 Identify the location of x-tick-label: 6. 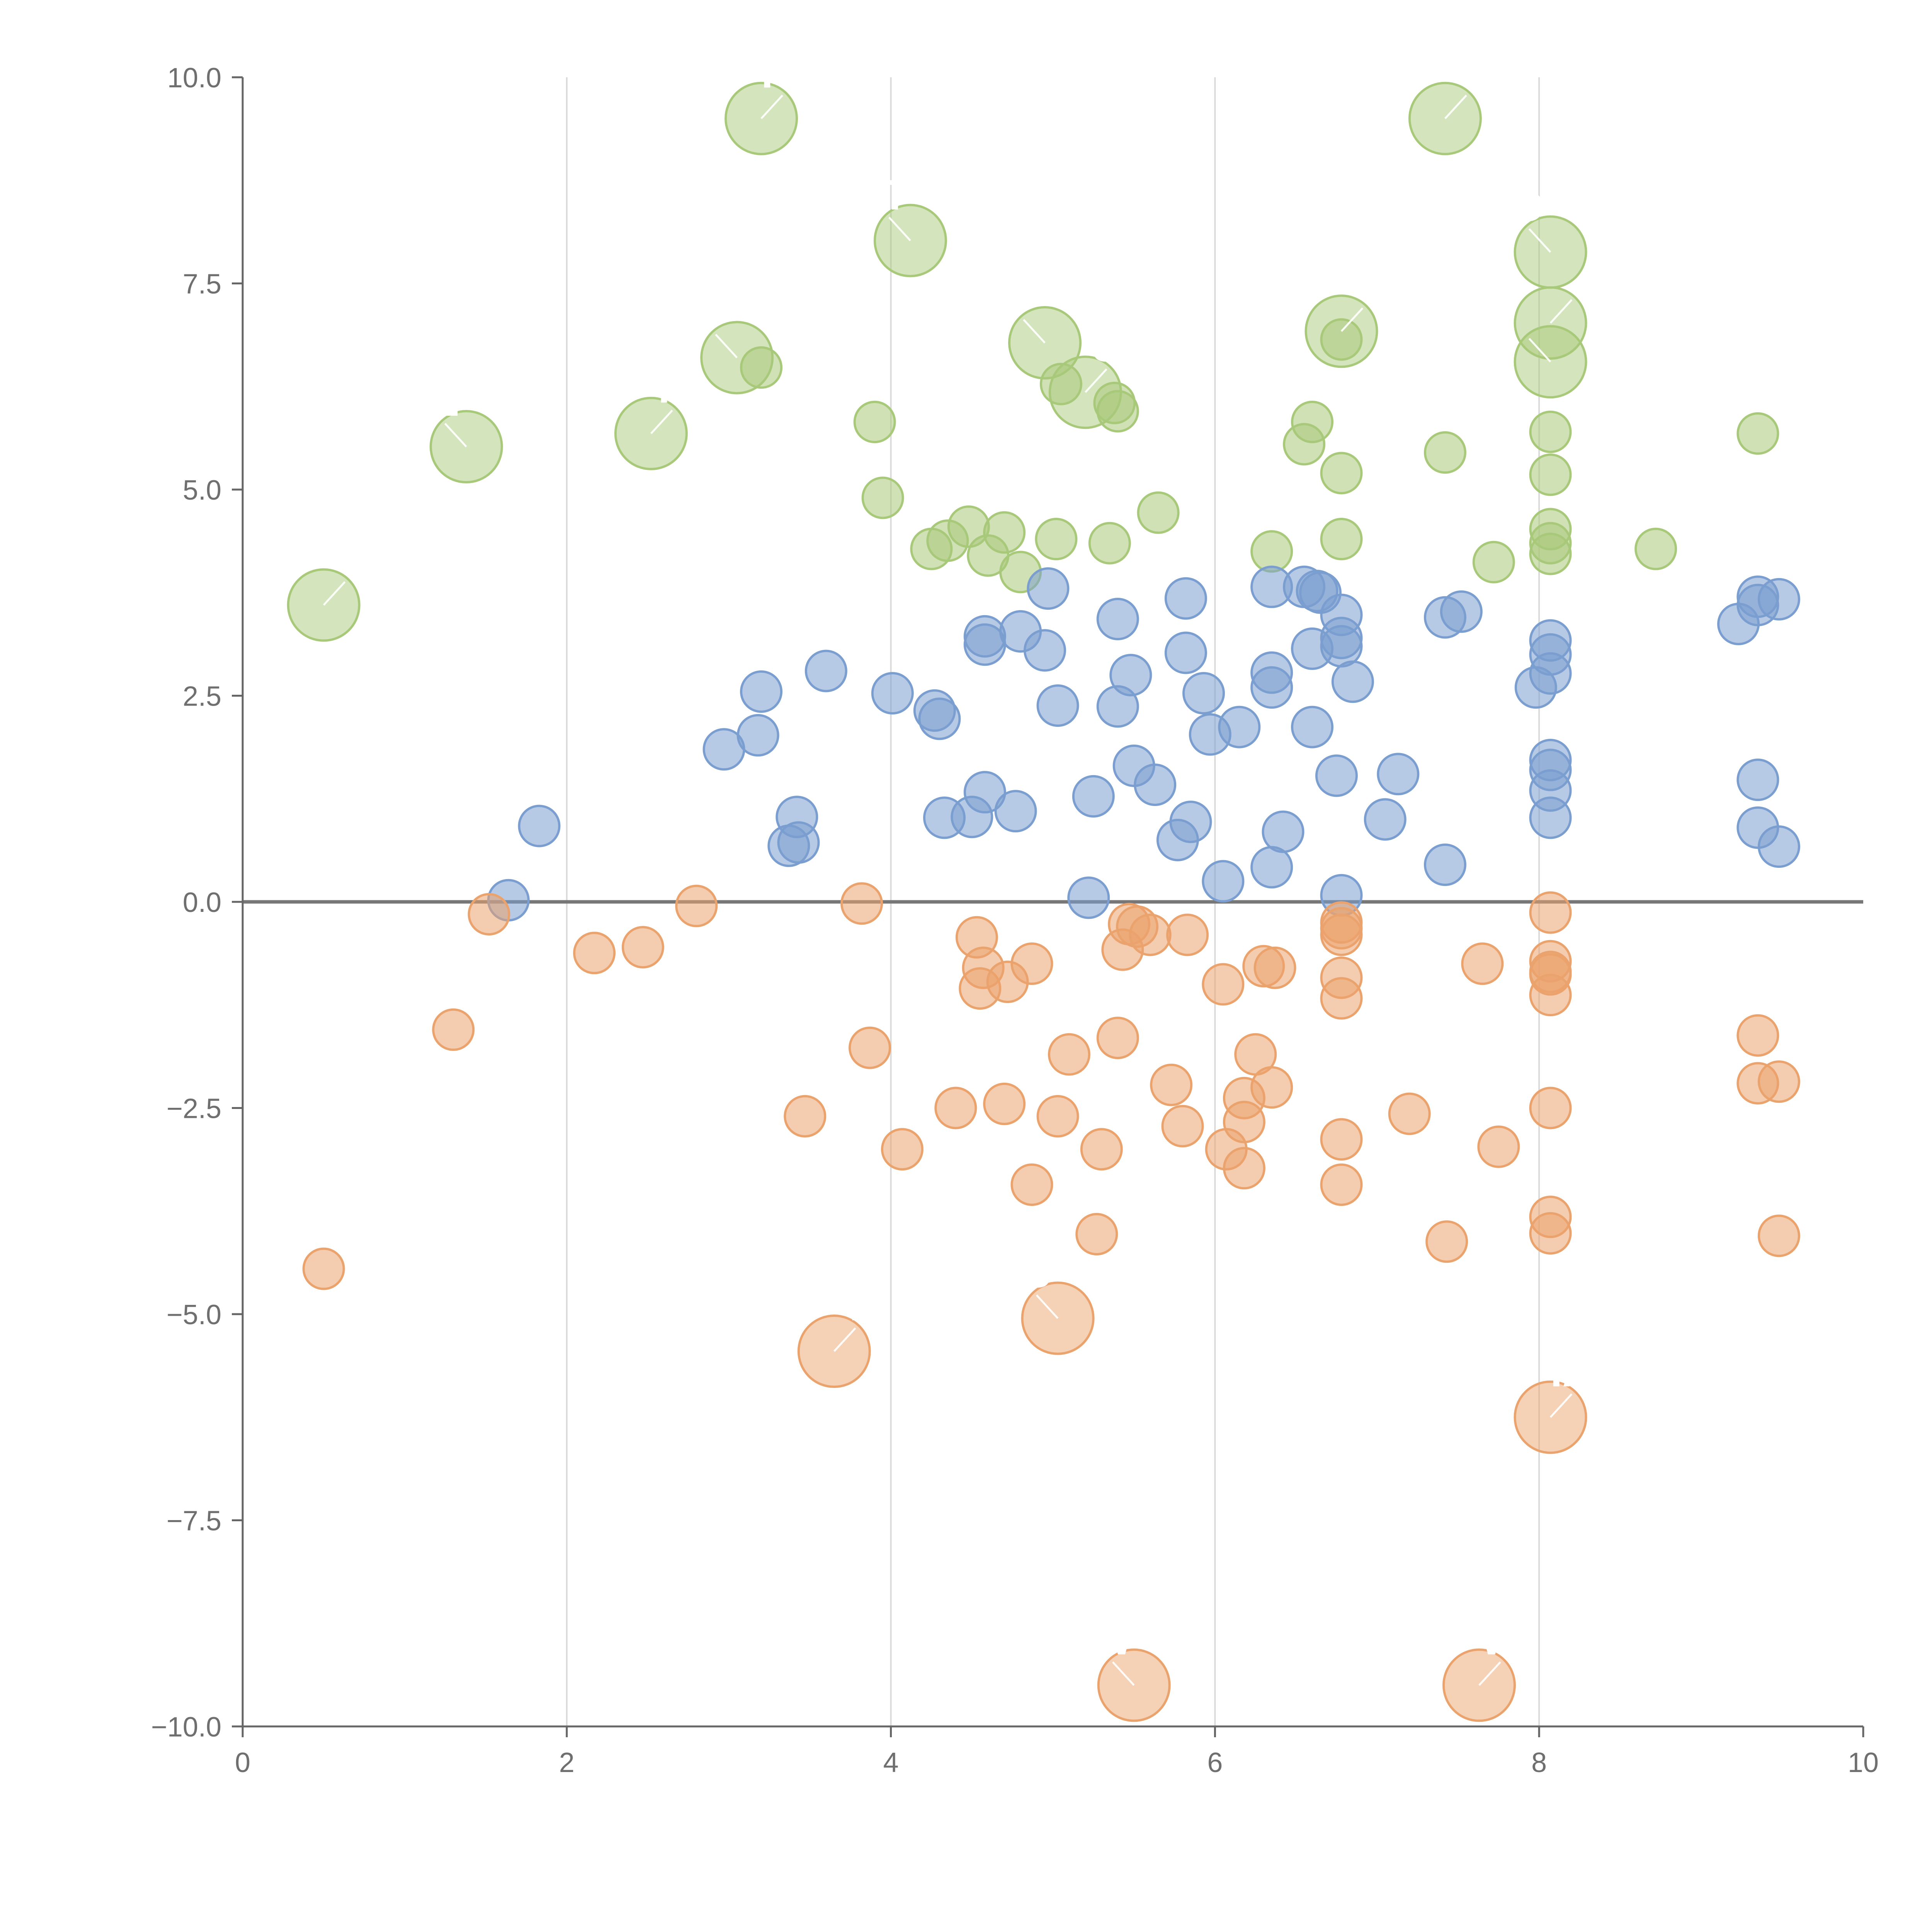
(1215, 1763).